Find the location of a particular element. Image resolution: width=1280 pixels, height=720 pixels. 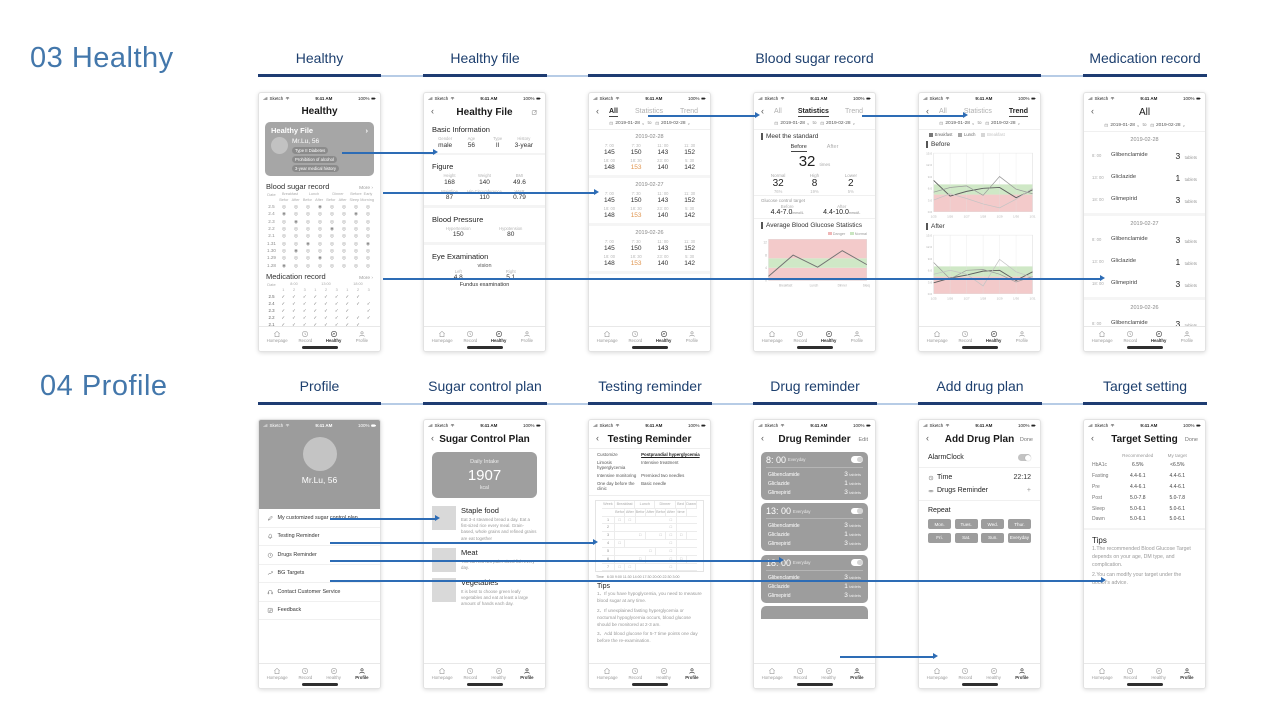

alarm-toggle is located at coordinates (1024, 457).